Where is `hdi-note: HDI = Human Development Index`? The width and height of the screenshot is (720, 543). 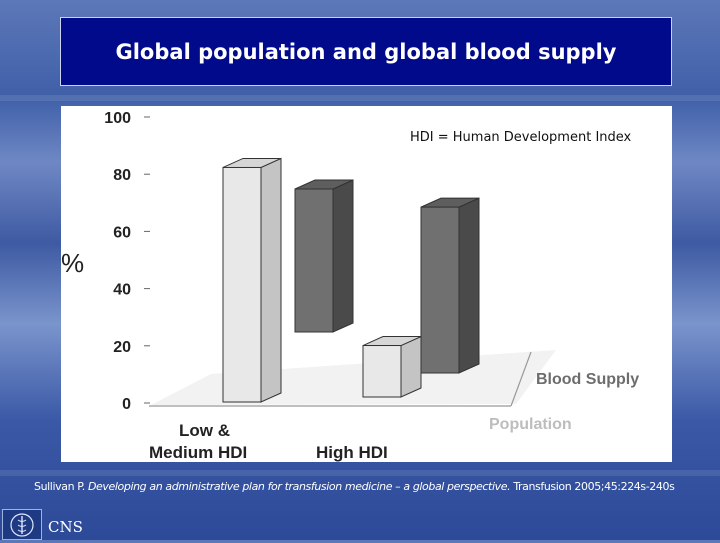
hdi-note: HDI = Human Development Index is located at coordinates (521, 137).